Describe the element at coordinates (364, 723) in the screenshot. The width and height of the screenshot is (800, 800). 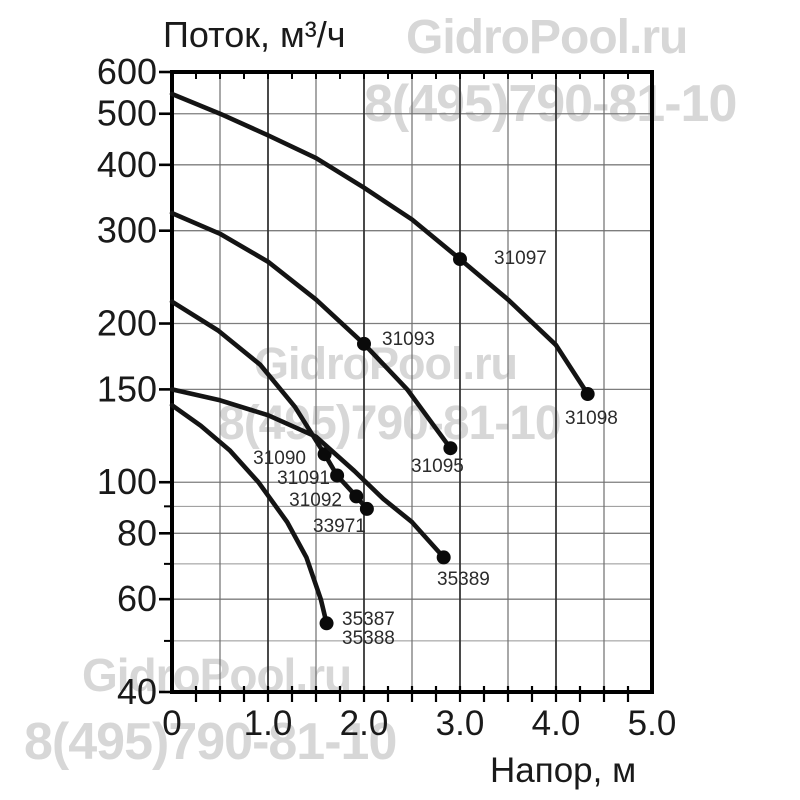
I see `x-tick-label: 2.0` at that location.